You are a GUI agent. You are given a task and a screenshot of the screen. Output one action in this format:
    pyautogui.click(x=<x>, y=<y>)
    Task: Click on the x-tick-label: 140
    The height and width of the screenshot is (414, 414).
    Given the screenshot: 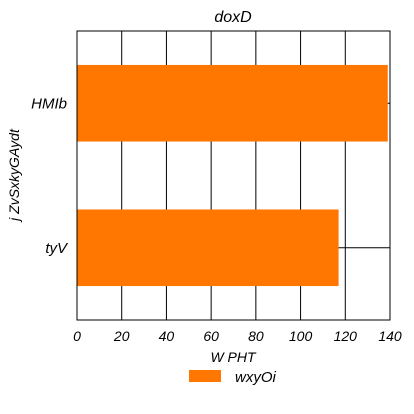 What is the action you would take?
    pyautogui.click(x=390, y=336)
    